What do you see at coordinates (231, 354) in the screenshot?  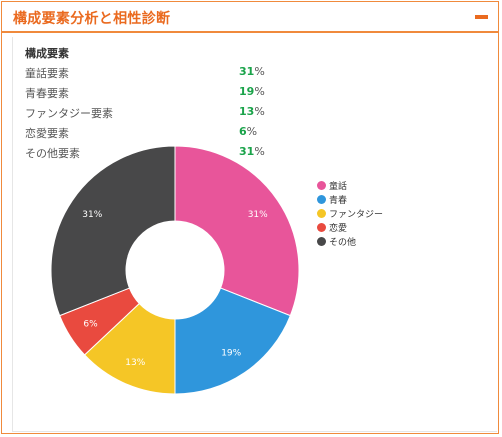 I see `slice-label: 19%` at bounding box center [231, 354].